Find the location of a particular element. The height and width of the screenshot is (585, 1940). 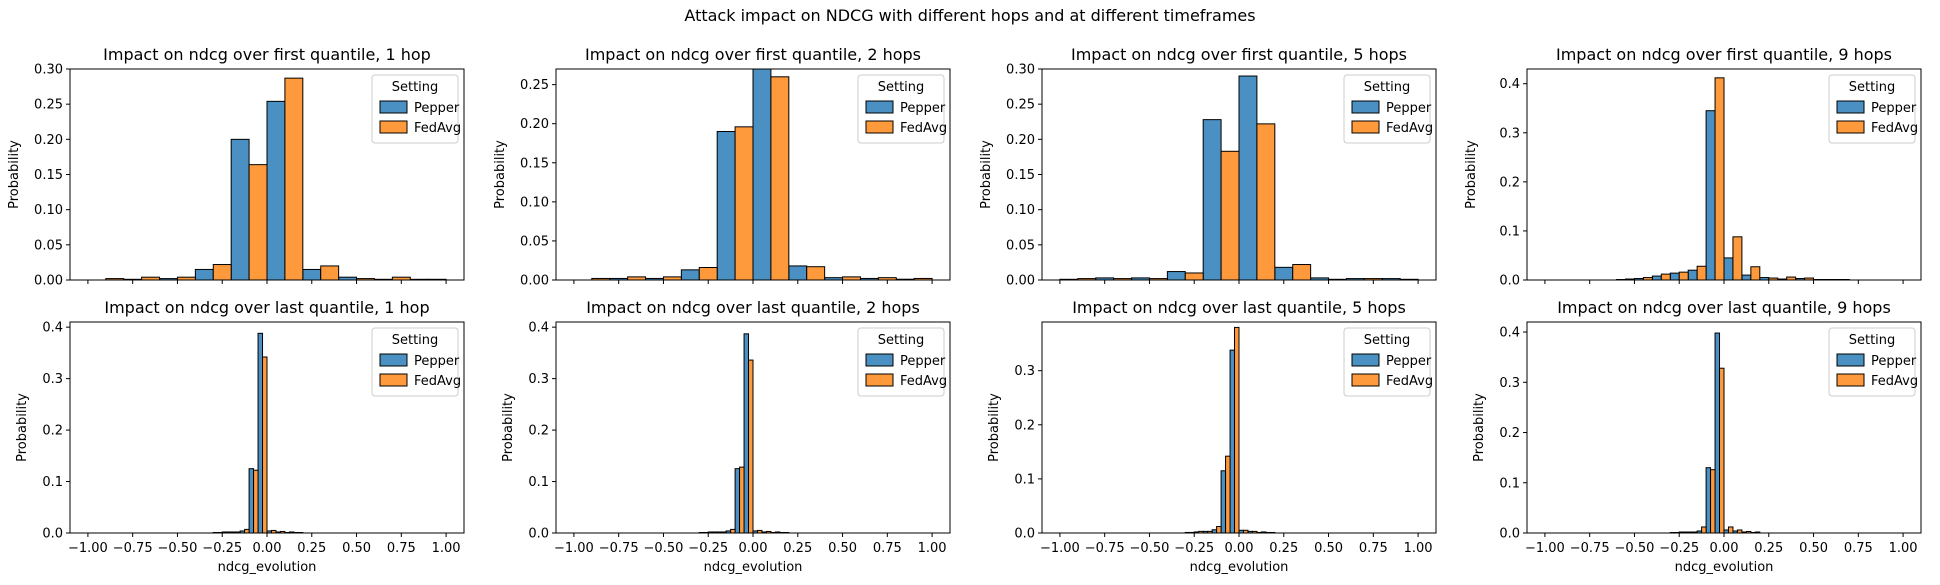

x-axis-label: ndcg_evolution is located at coordinates (753, 567).